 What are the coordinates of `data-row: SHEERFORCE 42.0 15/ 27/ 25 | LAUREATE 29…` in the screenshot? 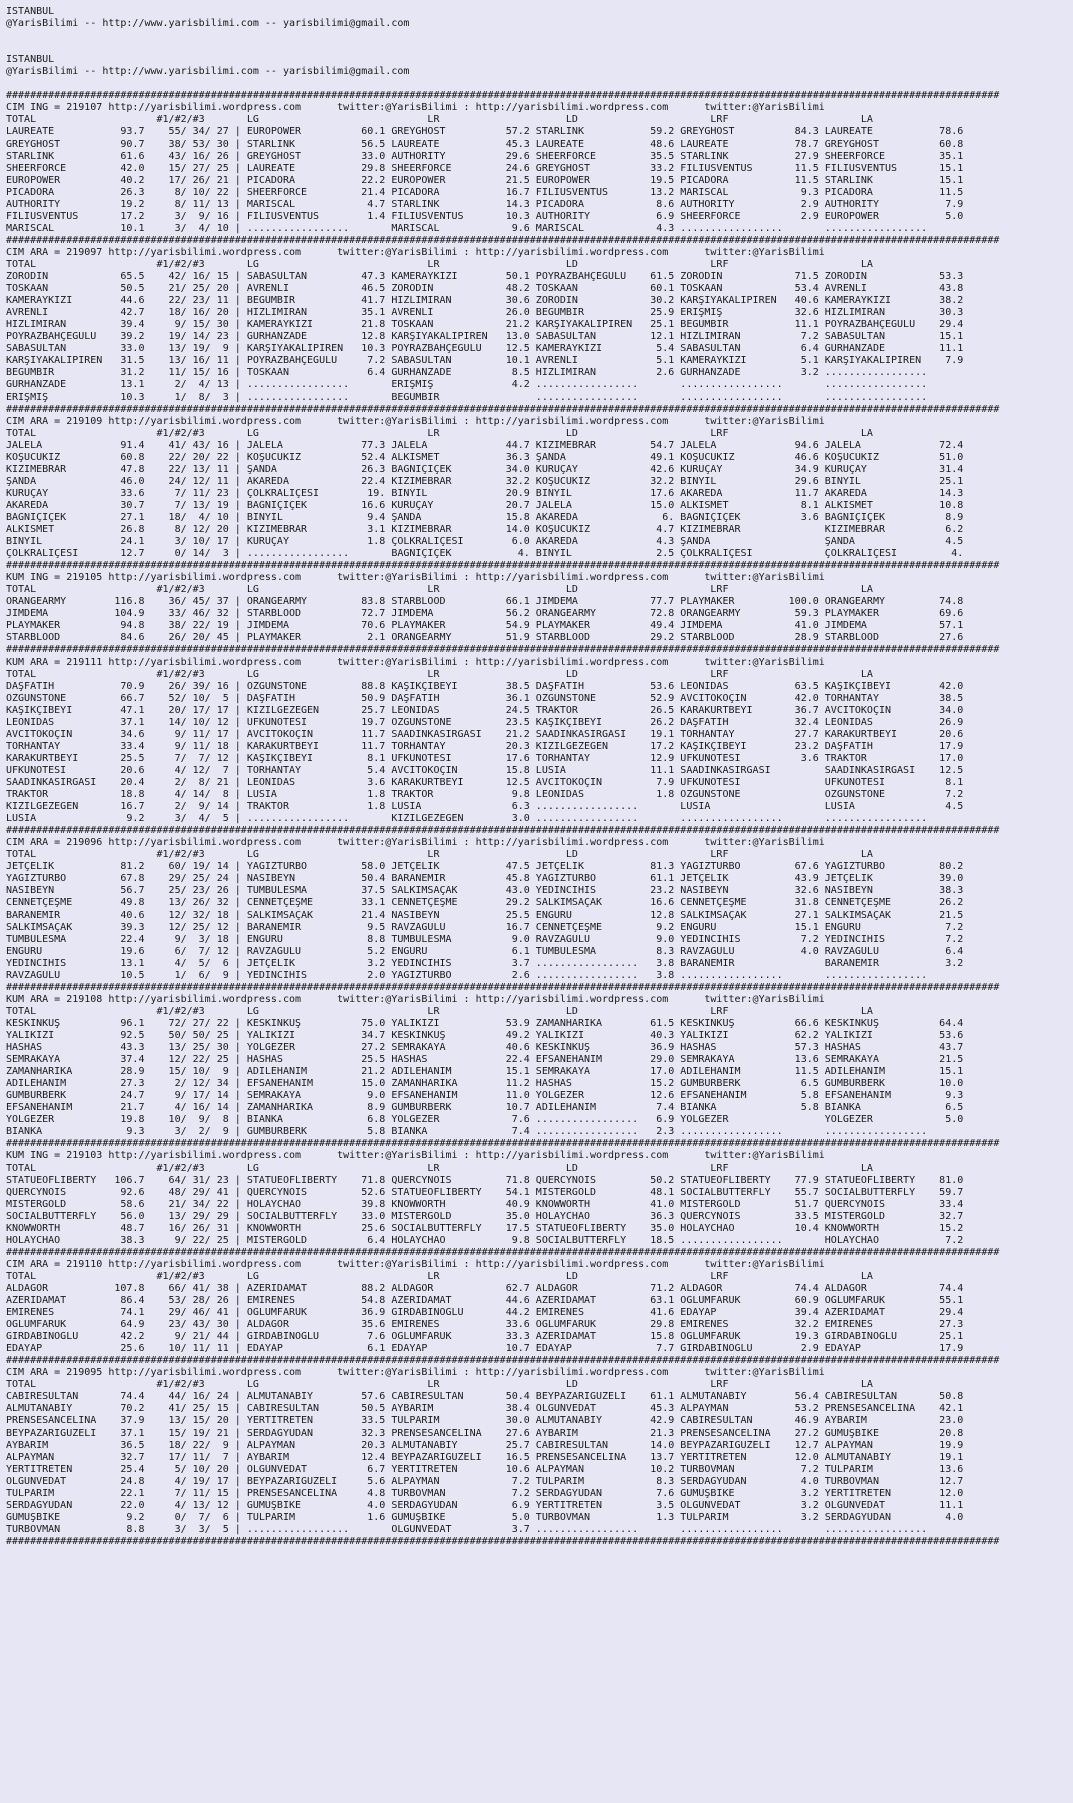 It's located at (485, 168).